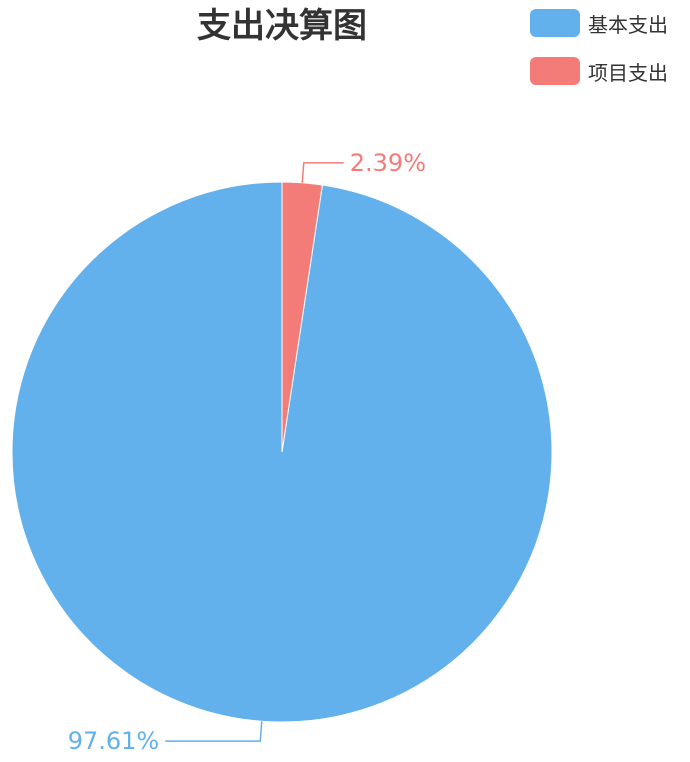 The image size is (690, 762). I want to click on legend-swatch-project, so click(555, 71).